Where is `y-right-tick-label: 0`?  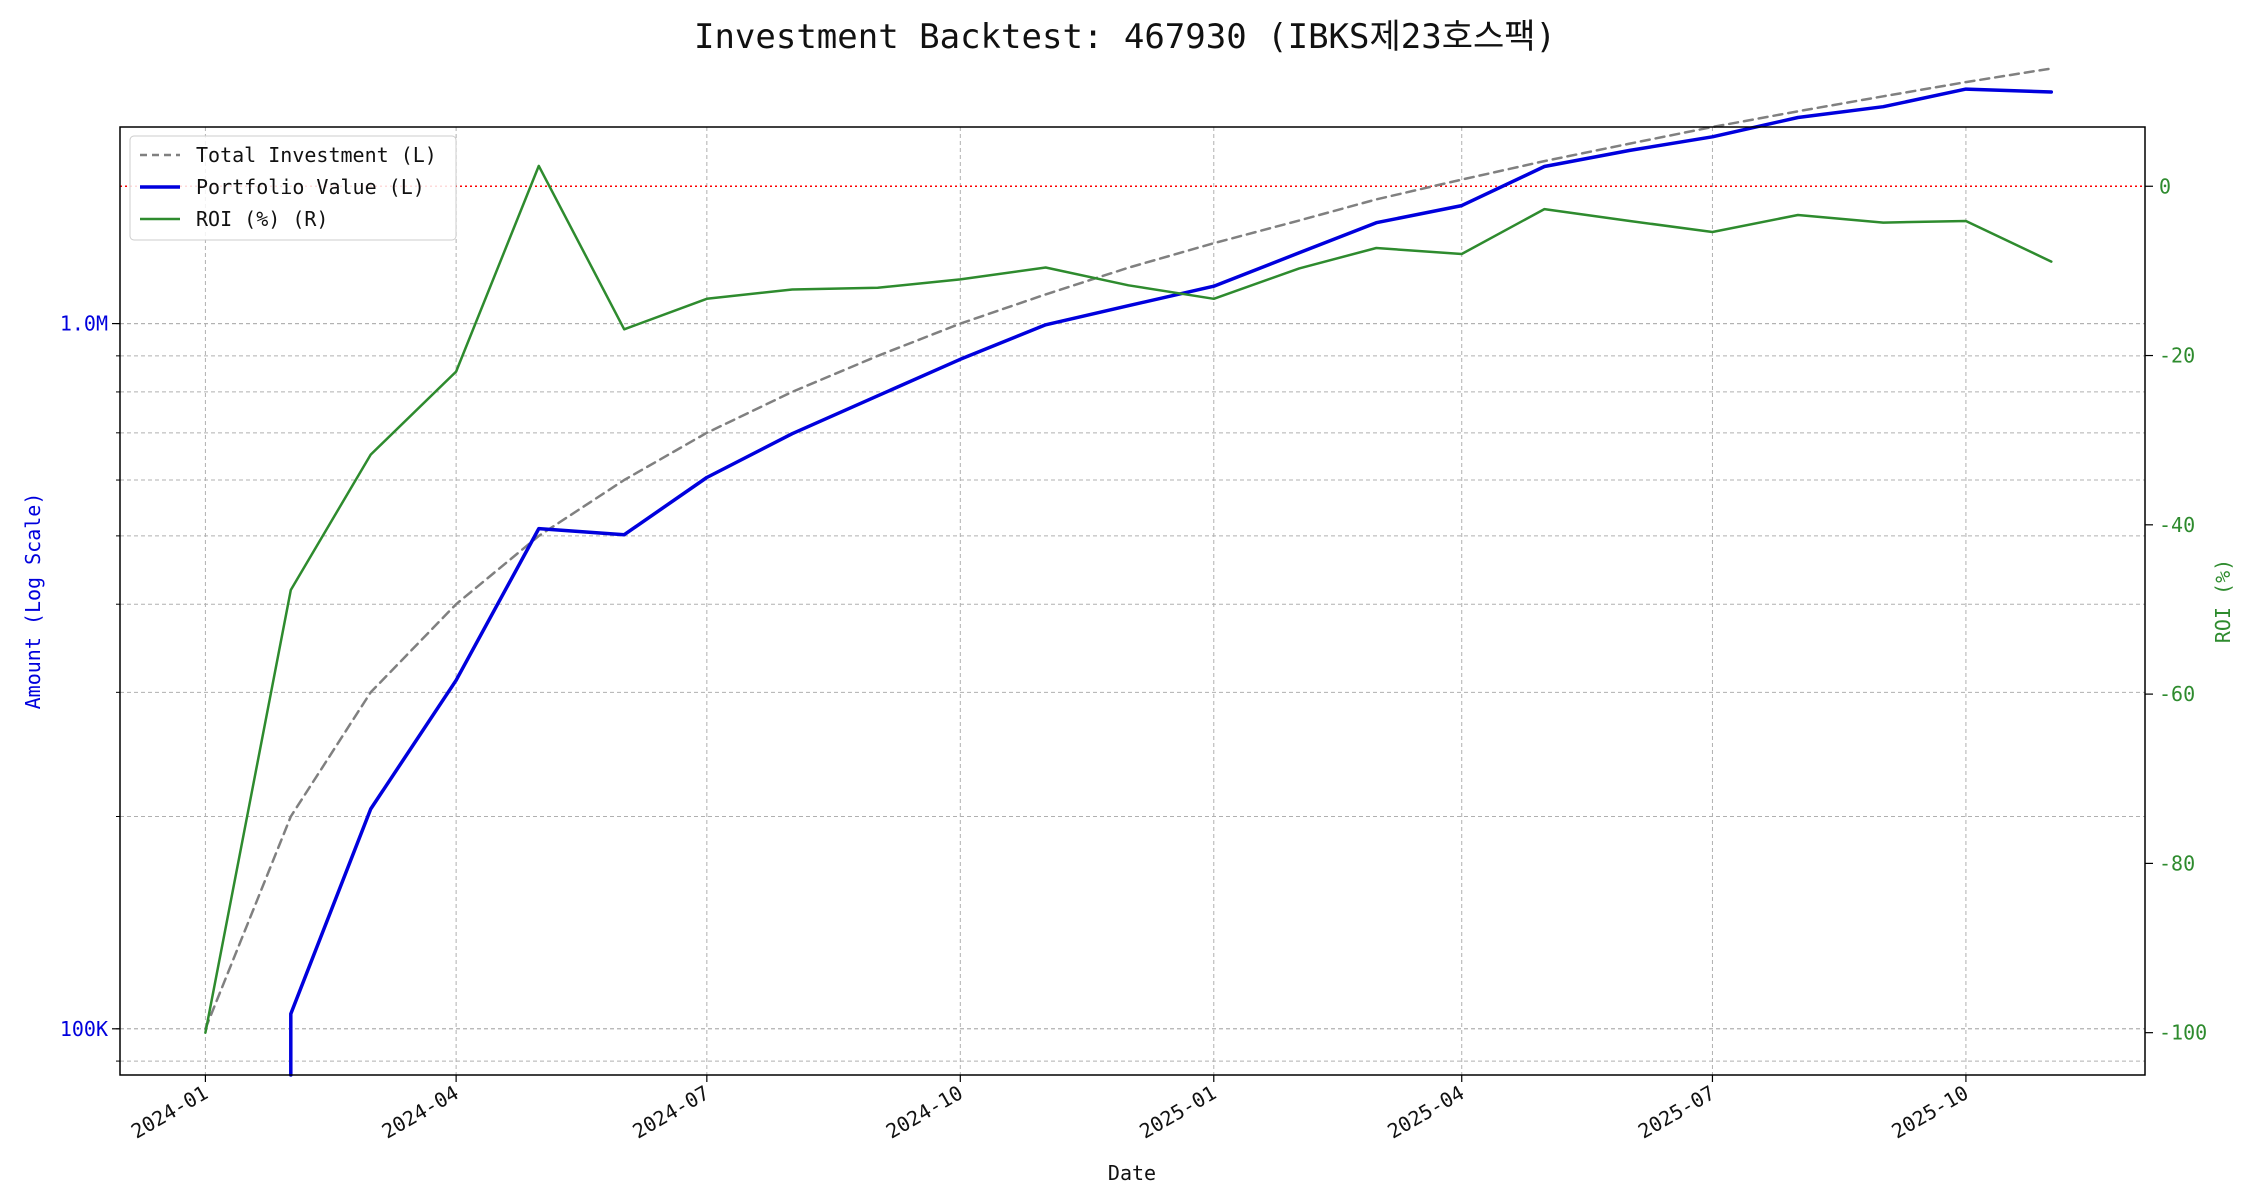 y-right-tick-label: 0 is located at coordinates (2165, 186).